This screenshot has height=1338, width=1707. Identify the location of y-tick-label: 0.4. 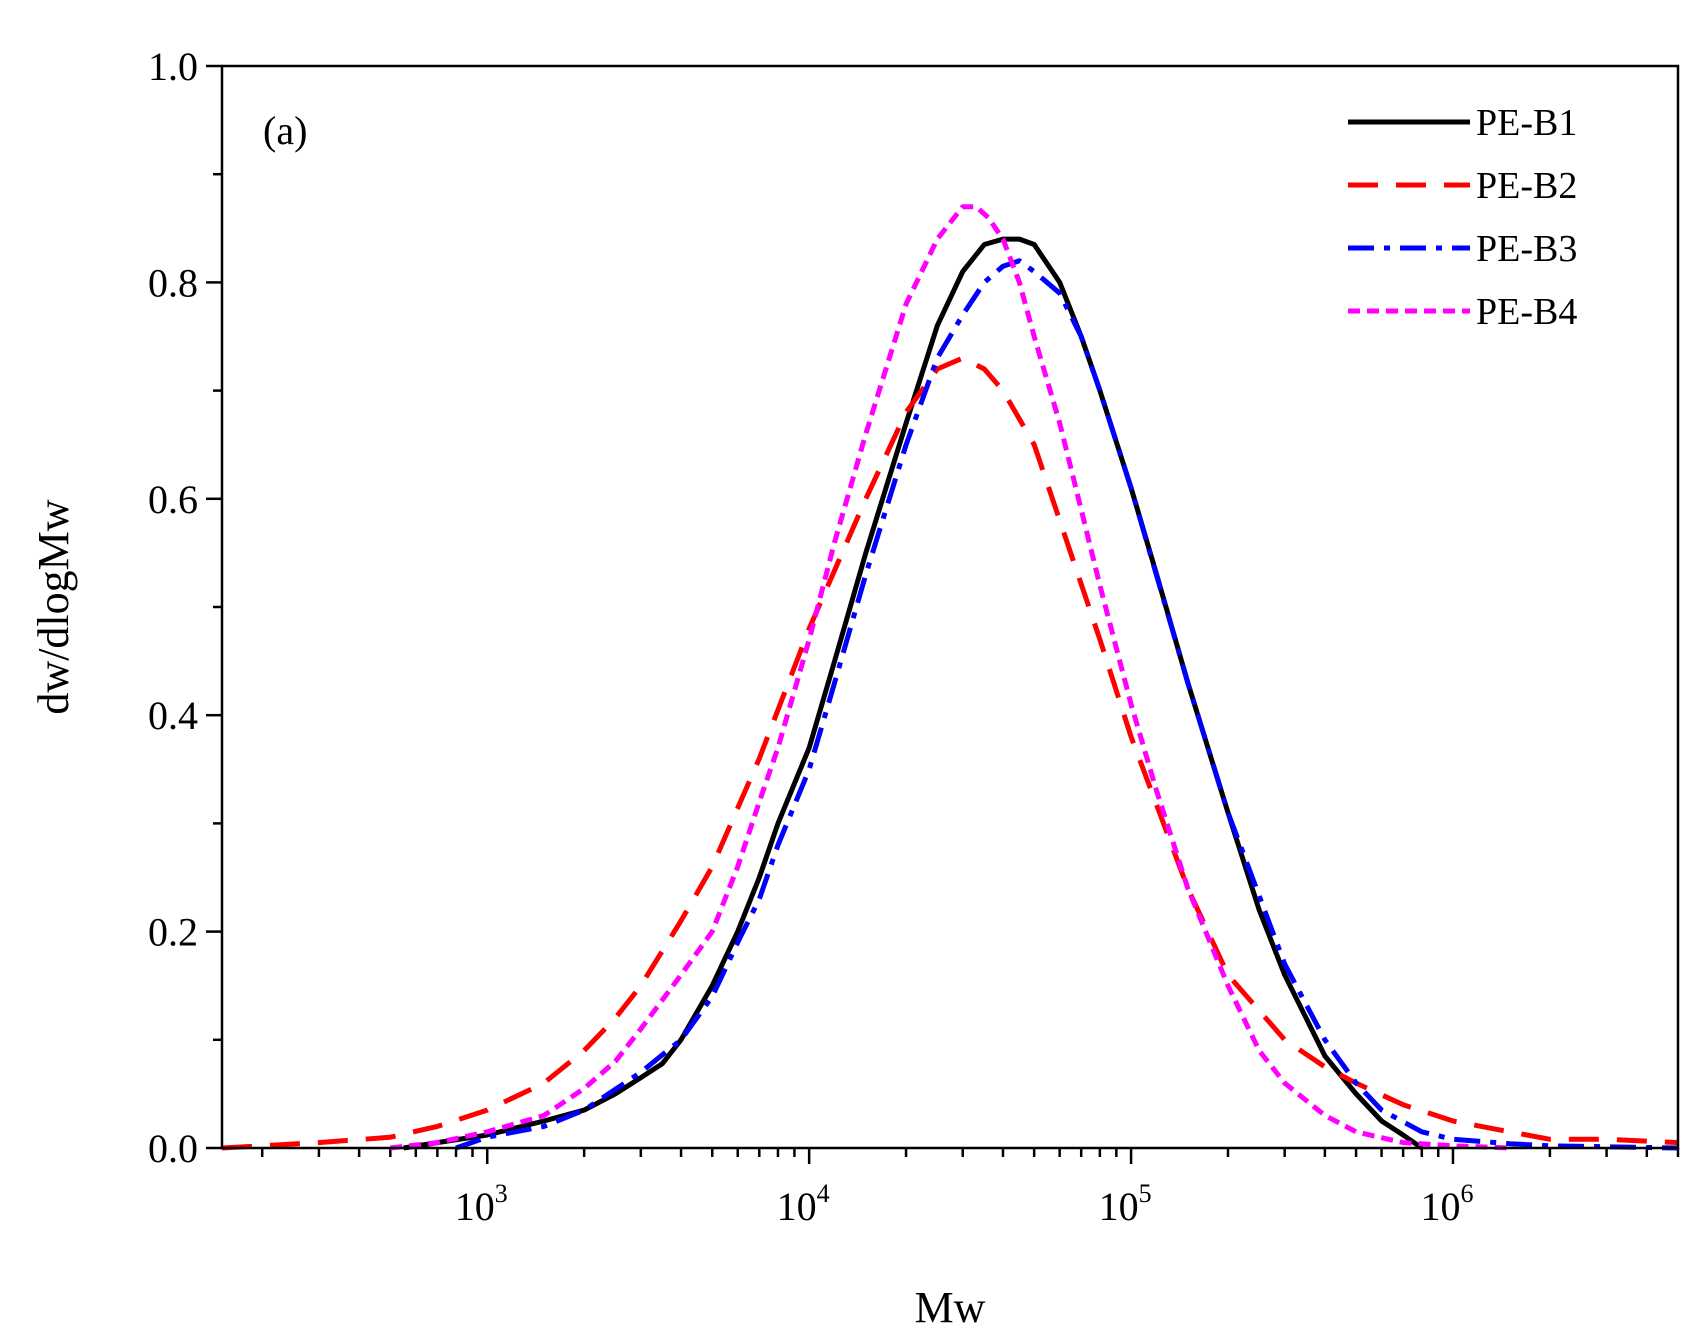
(173, 715).